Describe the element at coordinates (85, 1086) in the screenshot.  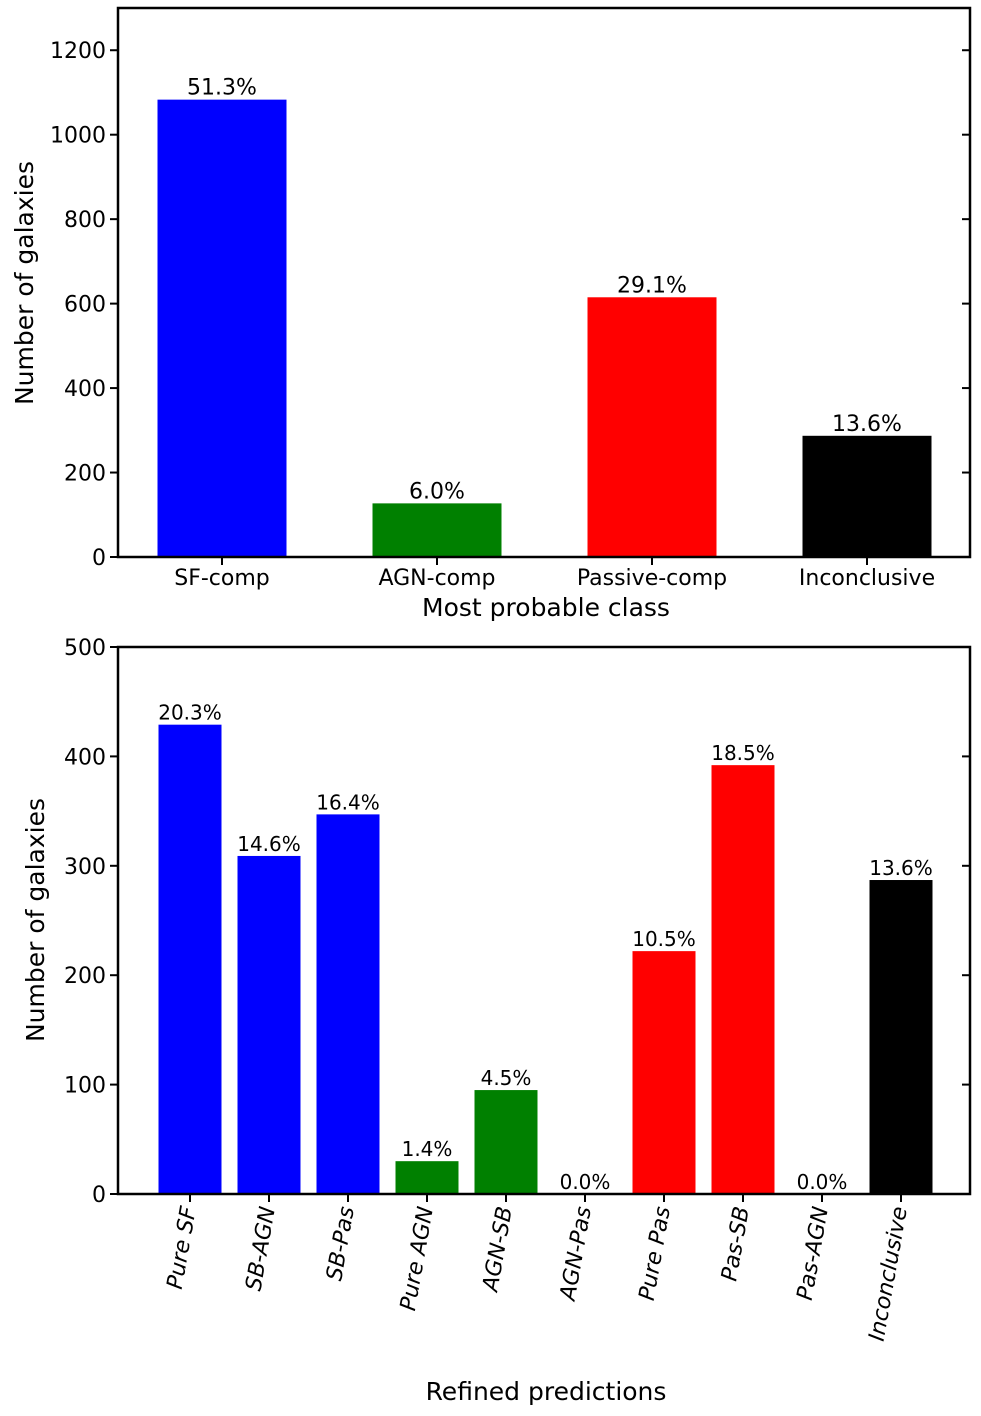
I see `y-tick-label: 100` at that location.